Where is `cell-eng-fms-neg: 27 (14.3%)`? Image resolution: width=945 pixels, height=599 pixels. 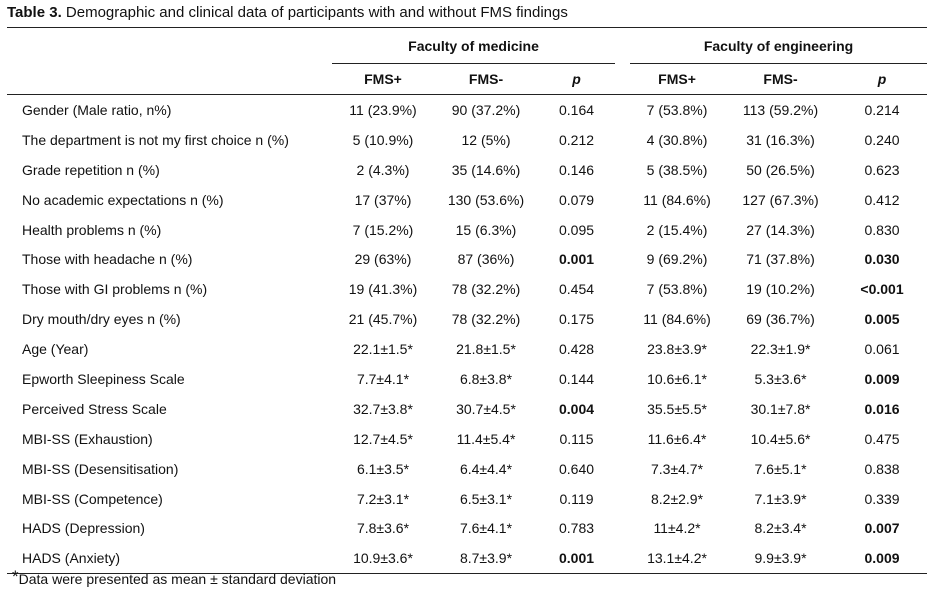
cell-eng-fms-neg: 27 (14.3%) is located at coordinates (780, 229).